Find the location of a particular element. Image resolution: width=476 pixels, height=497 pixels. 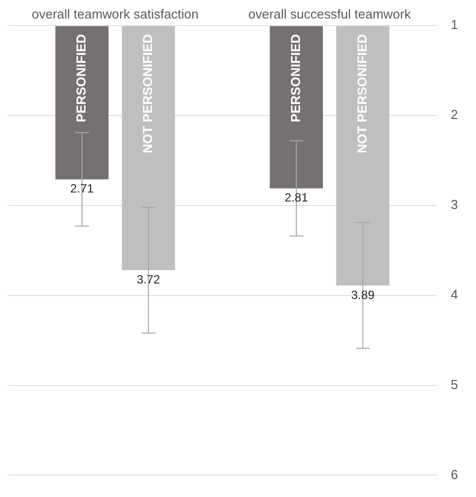

data-label: 2.71 is located at coordinates (82, 189).